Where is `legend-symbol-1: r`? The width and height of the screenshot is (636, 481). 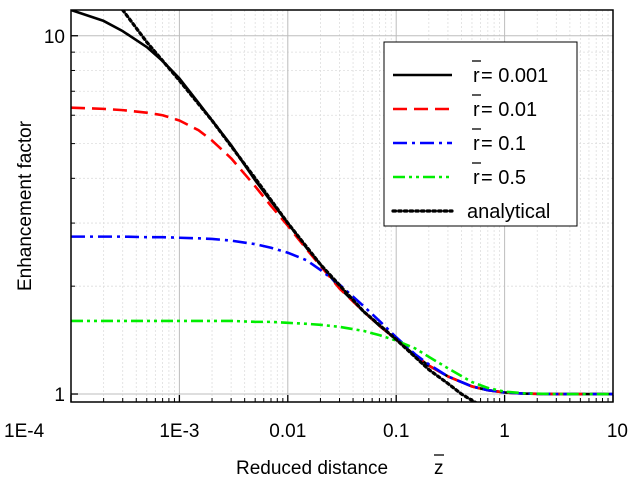
legend-symbol-1: r is located at coordinates (476, 110).